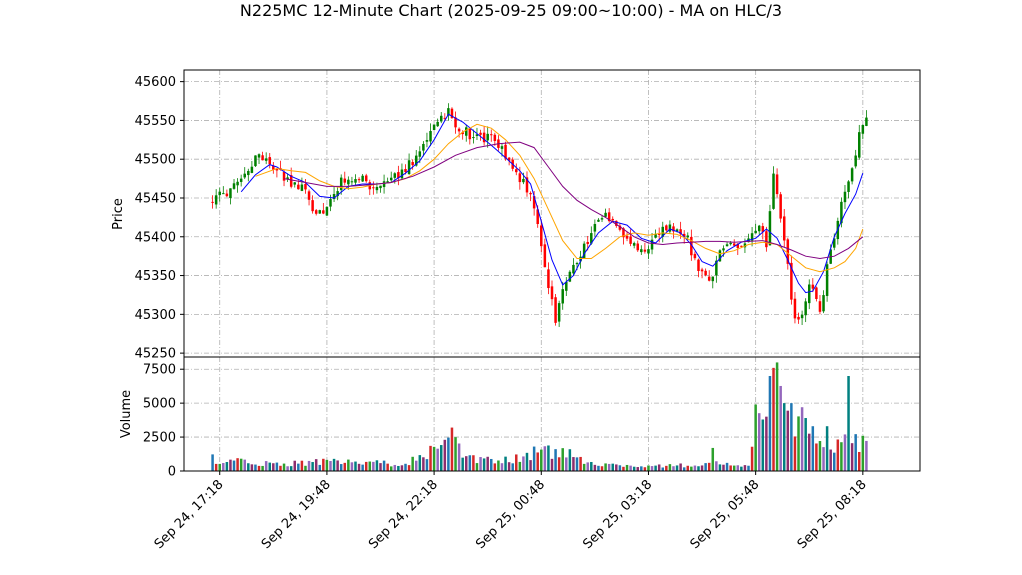 This screenshot has height=575, width=1022. I want to click on time-tick-label: Sep 25, 00:48, so click(510, 514).